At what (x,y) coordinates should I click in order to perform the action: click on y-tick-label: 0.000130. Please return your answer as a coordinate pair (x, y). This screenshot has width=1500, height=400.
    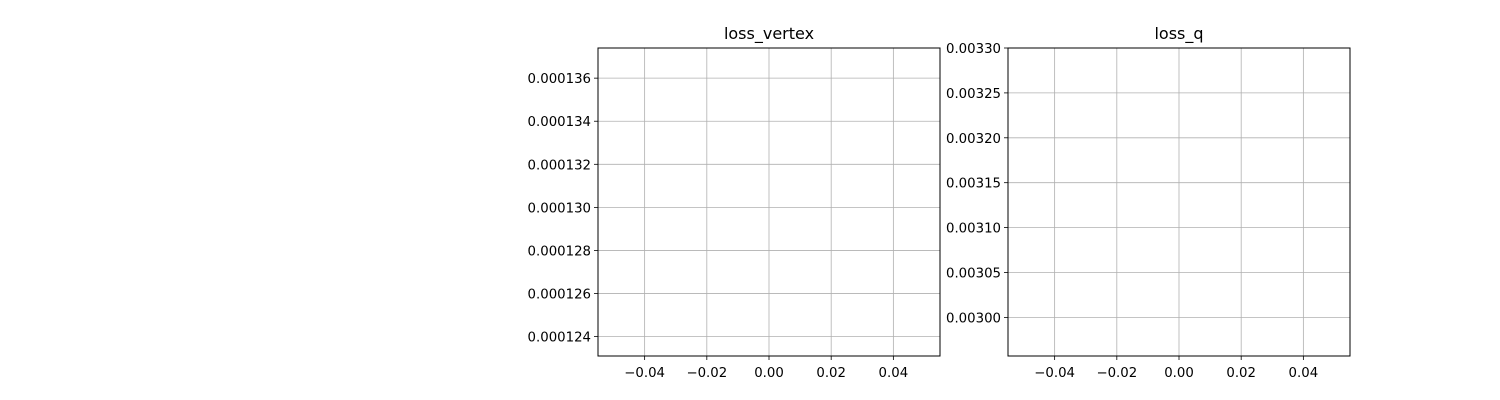
    Looking at the image, I should click on (559, 208).